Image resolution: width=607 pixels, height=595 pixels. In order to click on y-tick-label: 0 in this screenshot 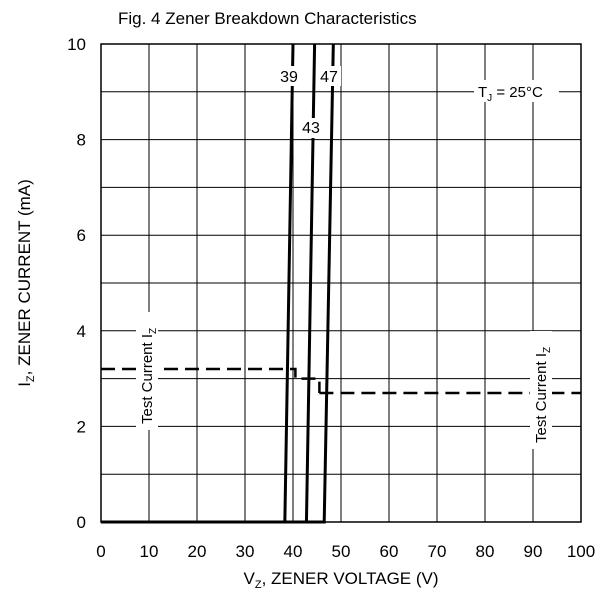, I will do `click(81, 522)`.